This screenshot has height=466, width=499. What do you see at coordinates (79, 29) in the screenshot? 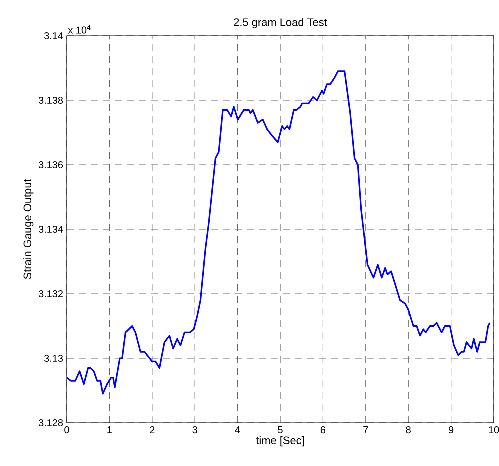
I see `text: x 10$^{4}$` at bounding box center [79, 29].